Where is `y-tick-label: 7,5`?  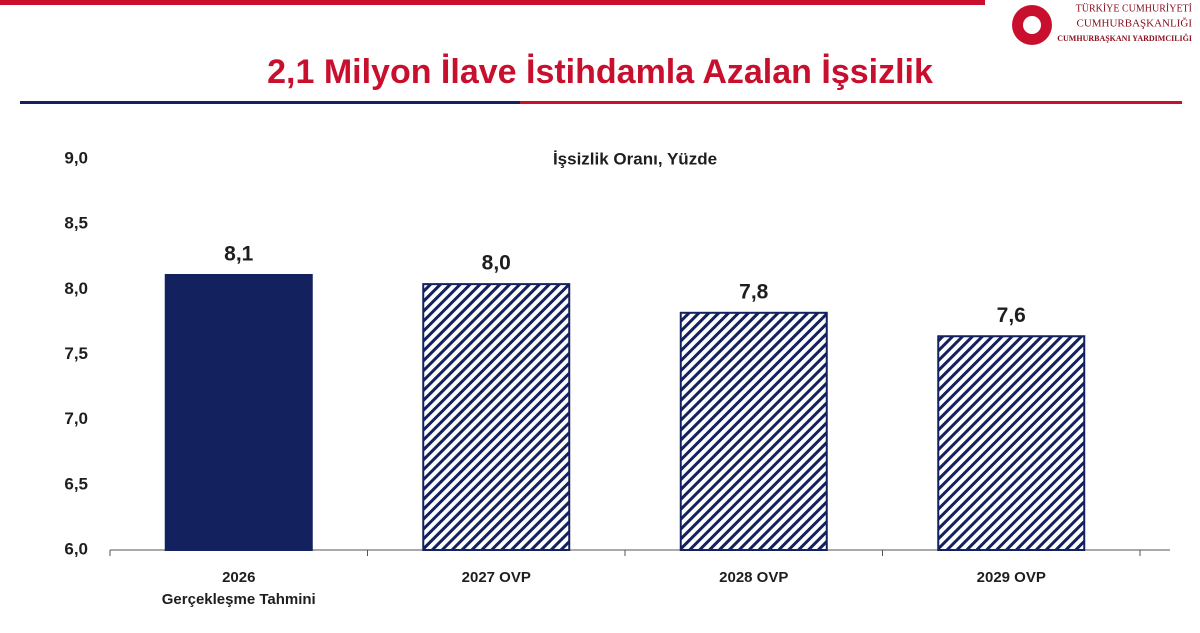 y-tick-label: 7,5 is located at coordinates (76, 353).